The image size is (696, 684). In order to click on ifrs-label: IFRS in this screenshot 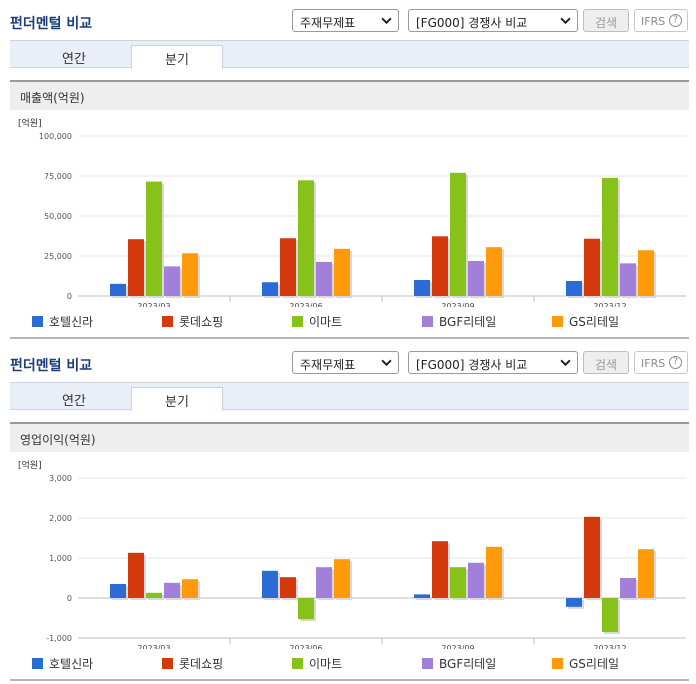, I will do `click(653, 21)`.